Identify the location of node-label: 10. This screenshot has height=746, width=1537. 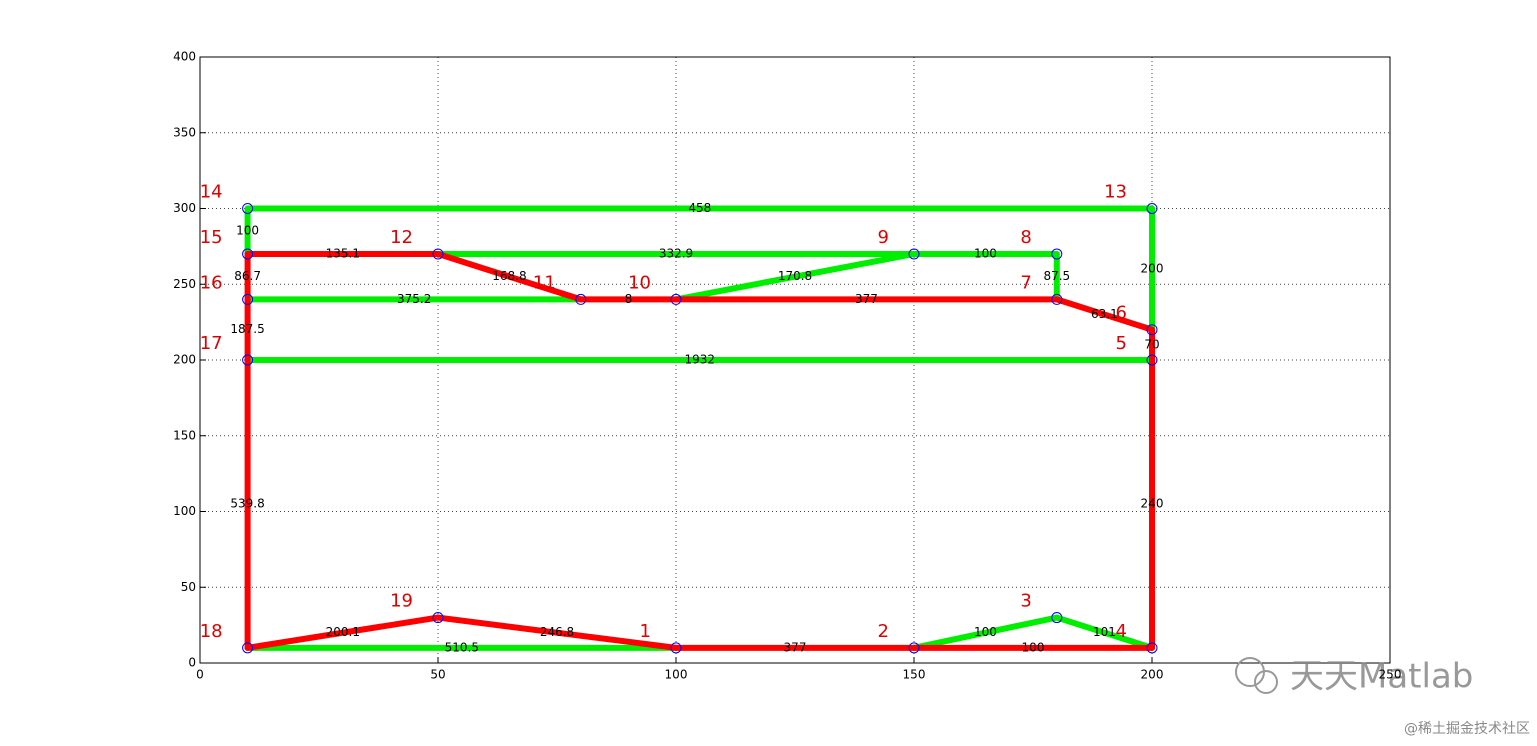
(639, 282).